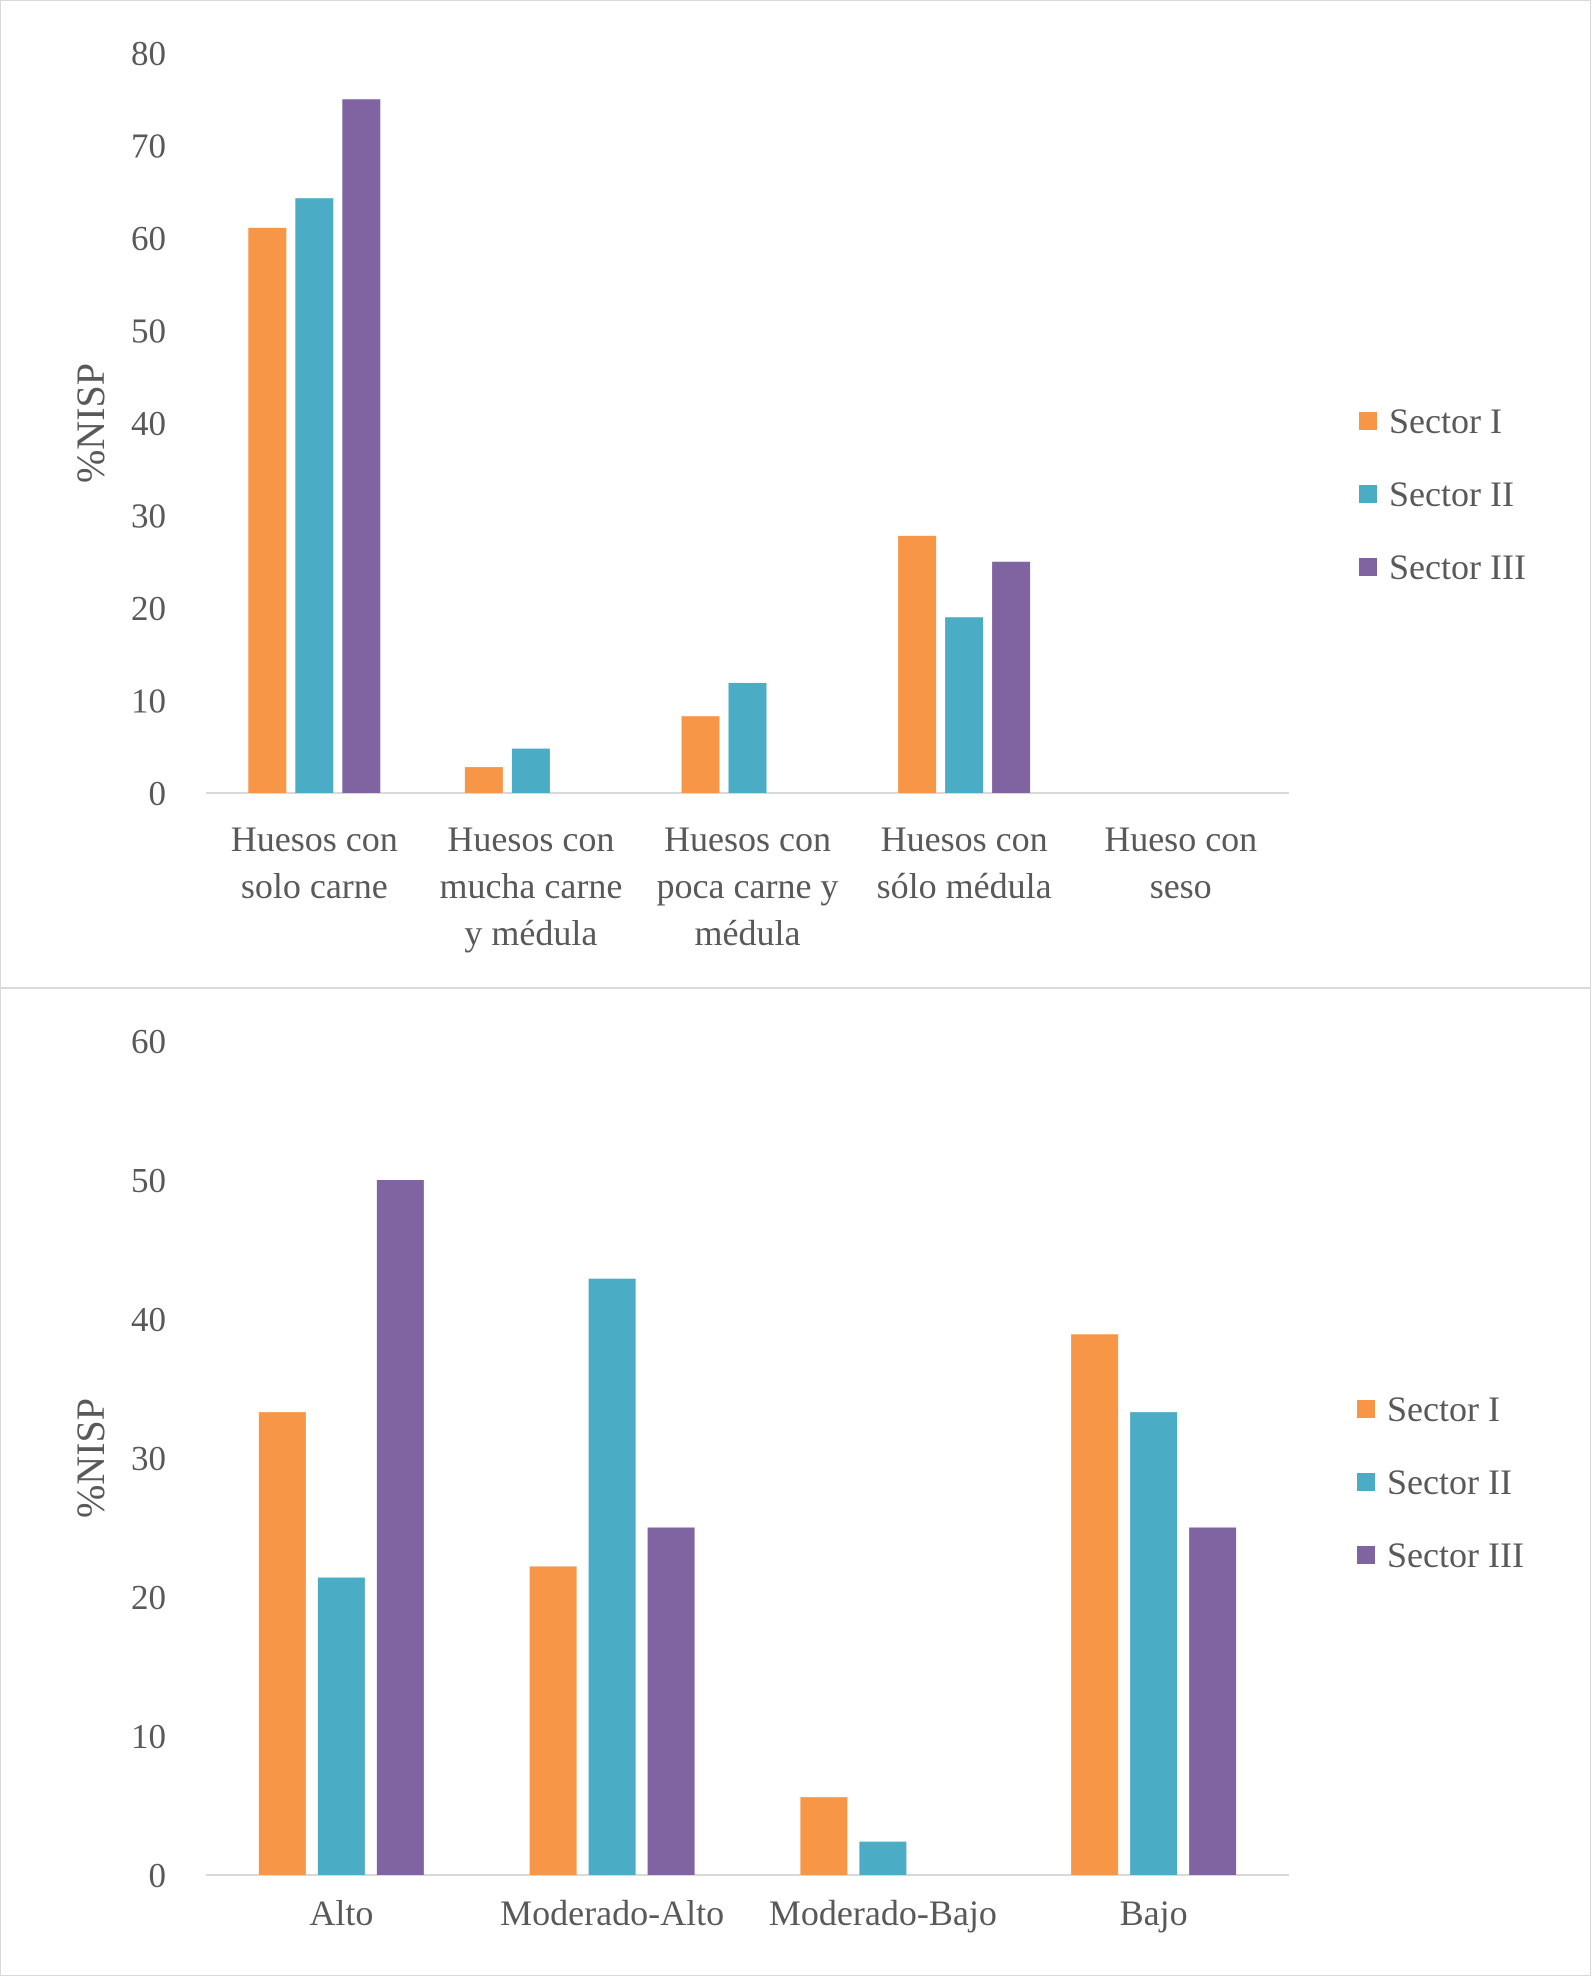 This screenshot has width=1593, height=1976. What do you see at coordinates (530, 886) in the screenshot?
I see `x-category-label: Huesos con mucha carne y médula` at bounding box center [530, 886].